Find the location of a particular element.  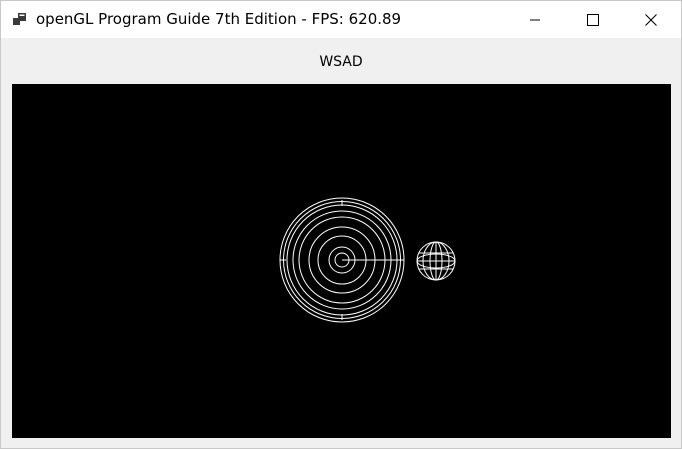

minimize-icon is located at coordinates (535, 19).